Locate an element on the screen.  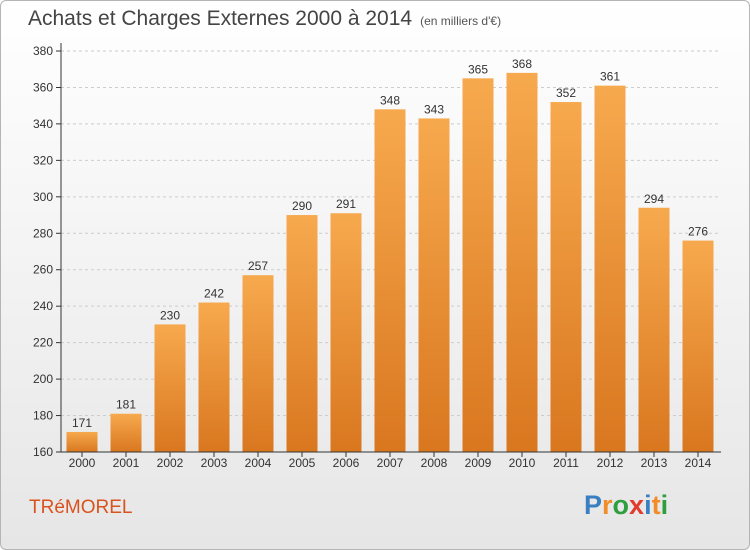
bar-2006 is located at coordinates (346, 332).